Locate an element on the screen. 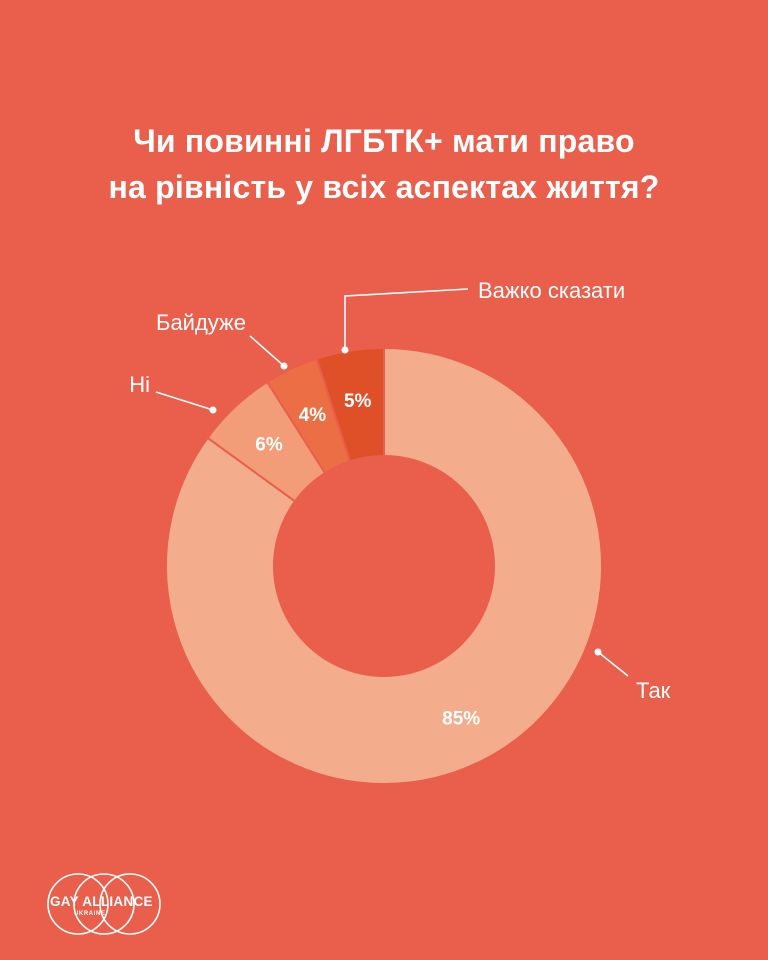 Image resolution: width=768 pixels, height=960 pixels. slice-category-label-3: Важко сказати is located at coordinates (551, 290).